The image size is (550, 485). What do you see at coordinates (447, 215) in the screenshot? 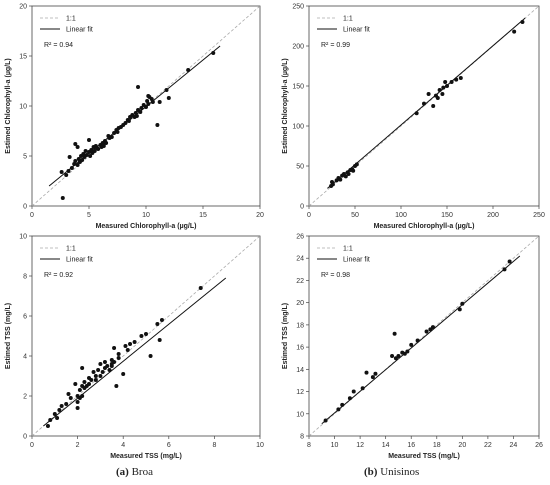
I see `x-tick-label: 150` at bounding box center [447, 215].